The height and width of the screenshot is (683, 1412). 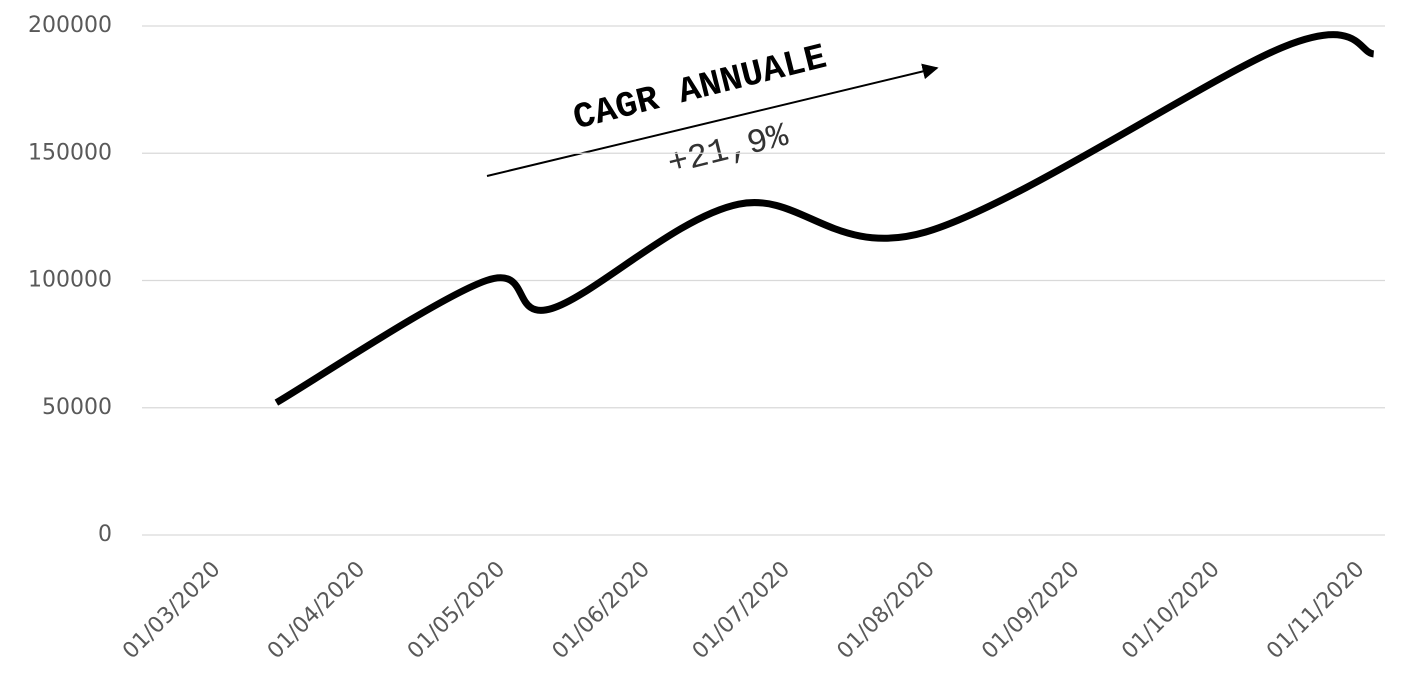 I want to click on x-tick-label: 01/04/2020, so click(x=316, y=610).